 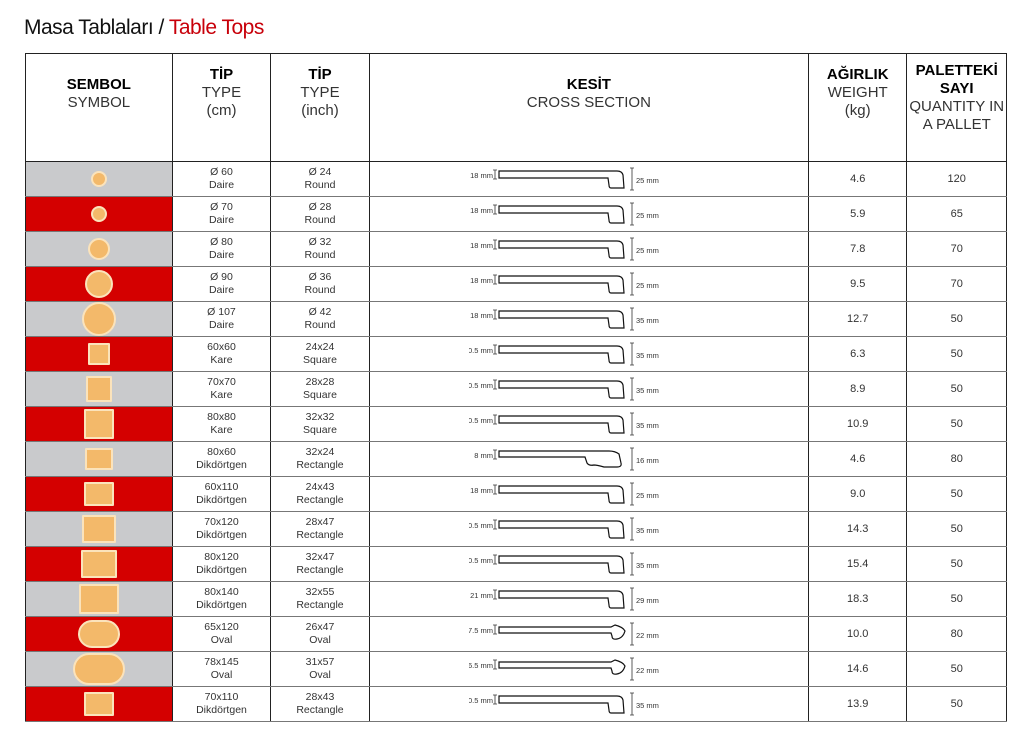 I want to click on type-inch: 28x28, so click(x=320, y=382).